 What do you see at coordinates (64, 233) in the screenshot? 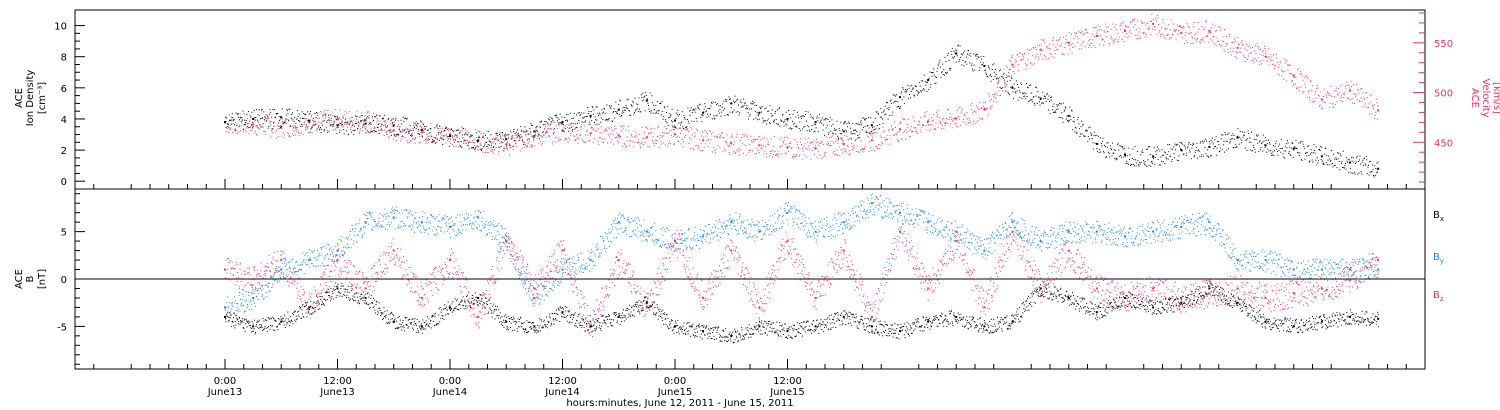
I see `bottom-left-tick-label: 5` at bounding box center [64, 233].